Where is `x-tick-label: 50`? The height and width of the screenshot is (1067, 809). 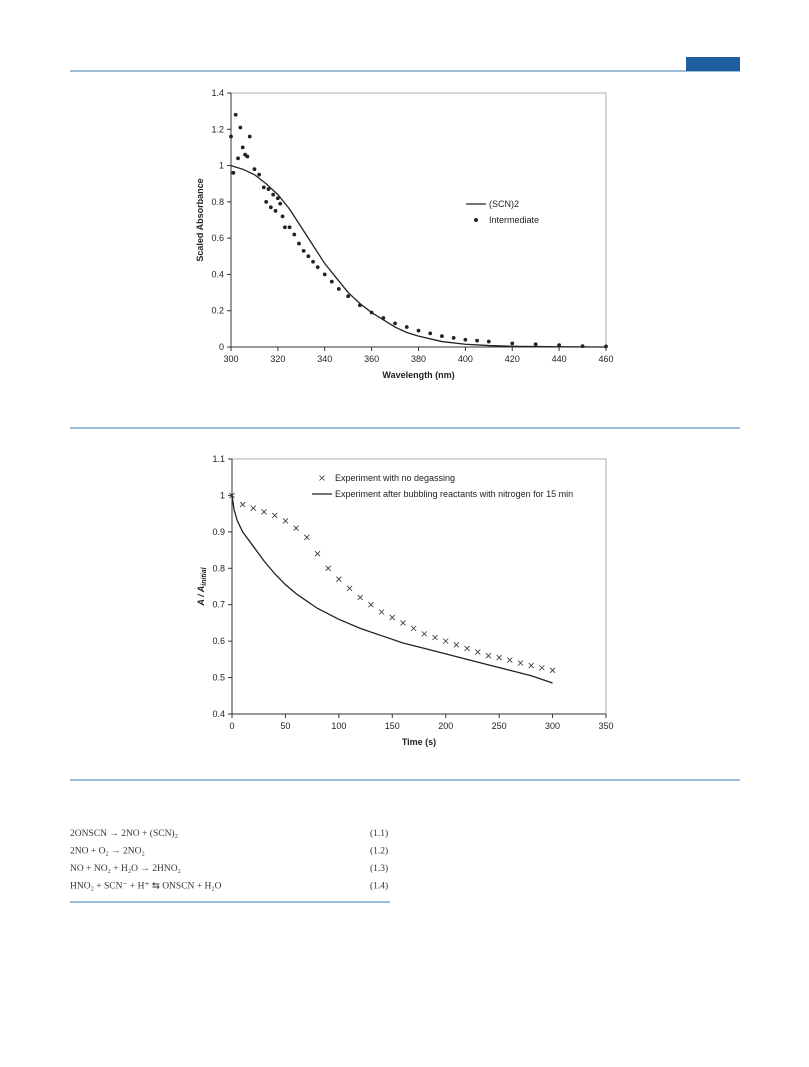 x-tick-label: 50 is located at coordinates (285, 726).